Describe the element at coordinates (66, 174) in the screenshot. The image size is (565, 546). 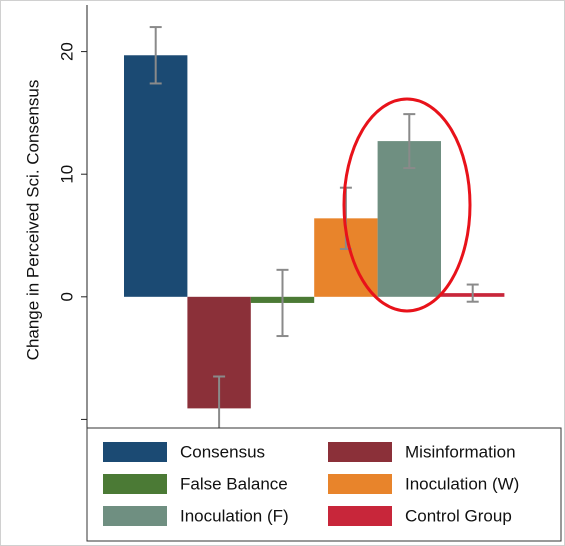
I see `y-tick-label: 10` at that location.